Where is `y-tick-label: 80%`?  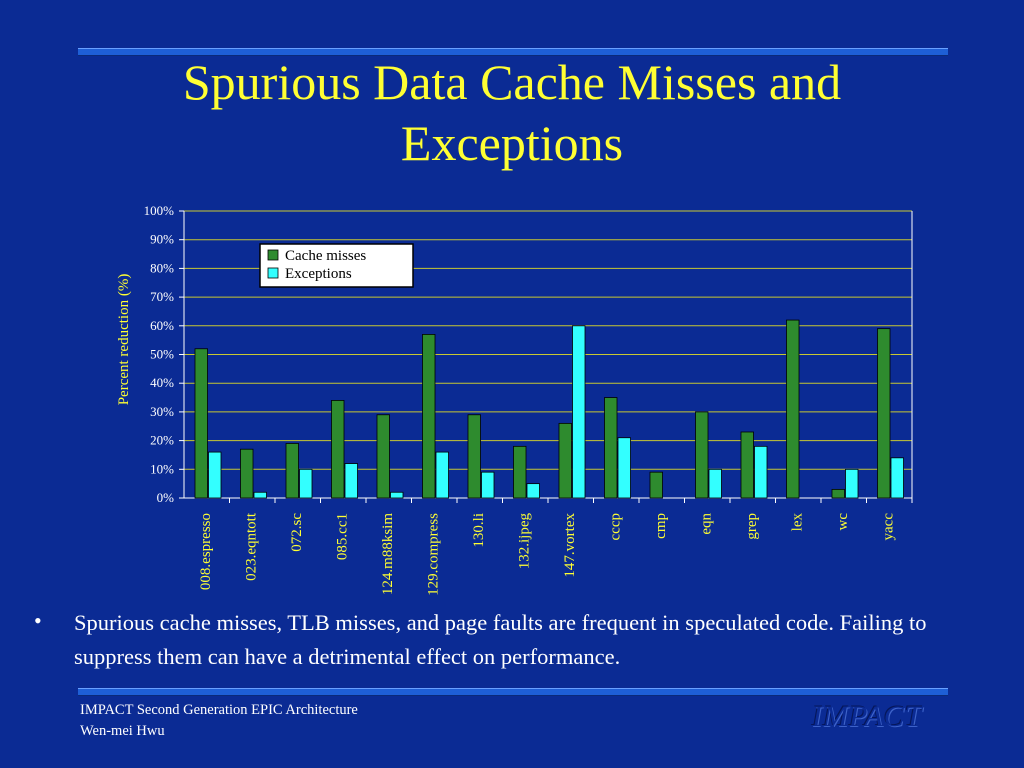
y-tick-label: 80% is located at coordinates (162, 267).